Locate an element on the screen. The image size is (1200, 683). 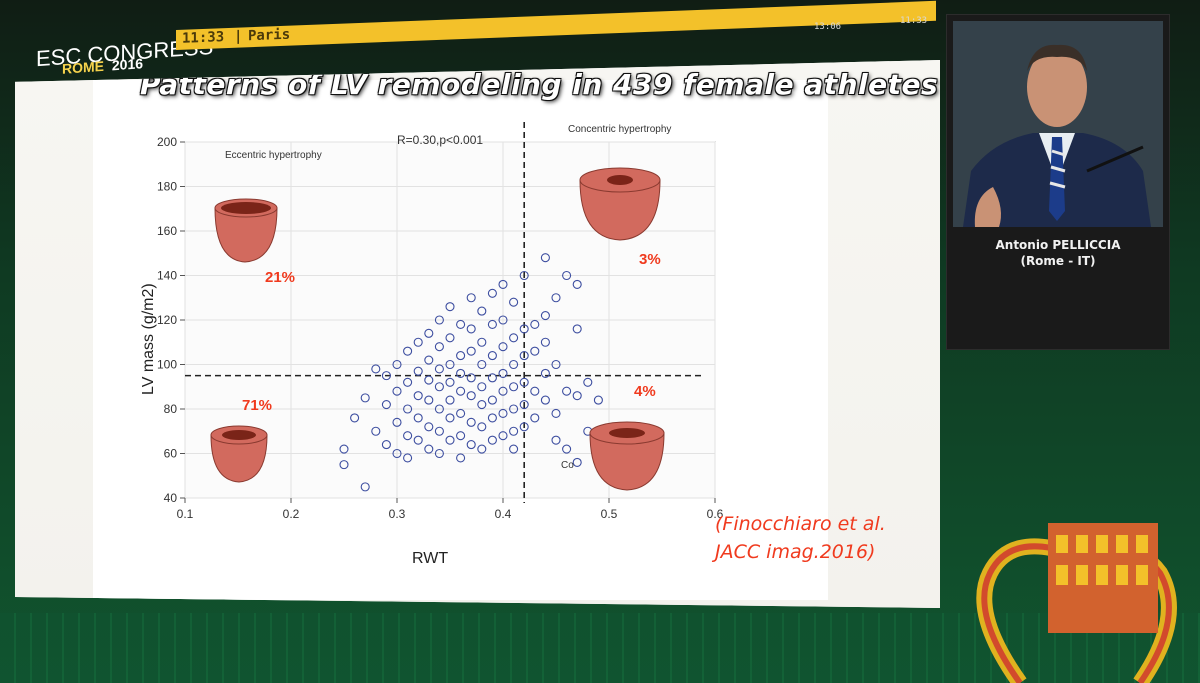
y-ticks: 40 60 80 100 120 140 160 180 200 is located at coordinates (171, 320).